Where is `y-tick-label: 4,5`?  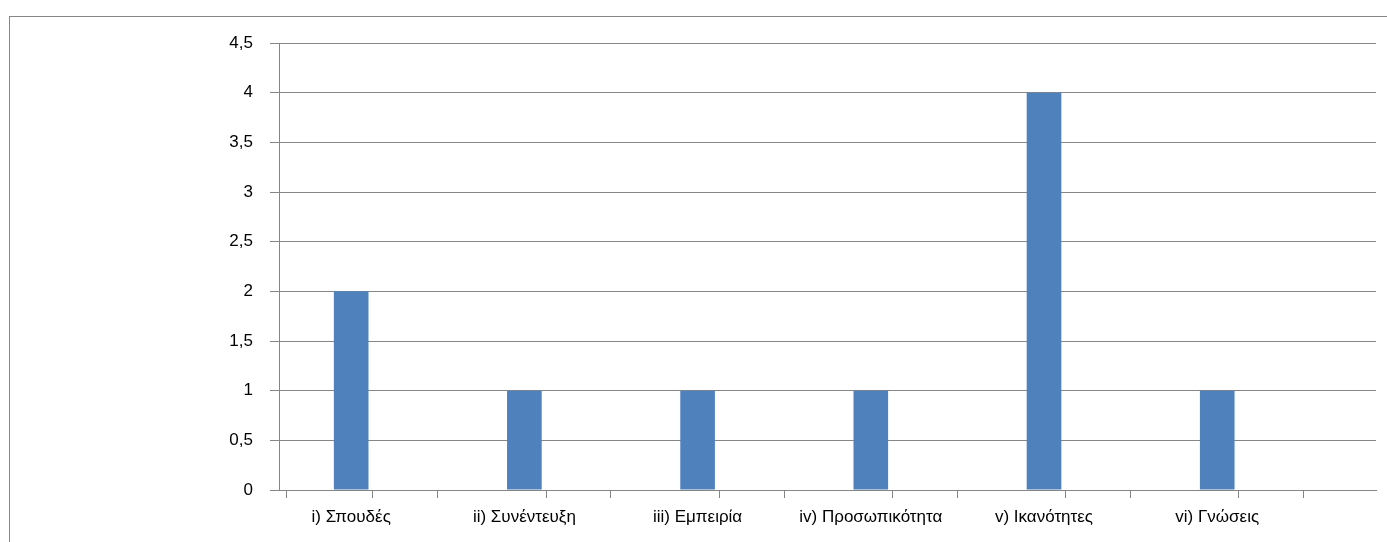 y-tick-label: 4,5 is located at coordinates (241, 42).